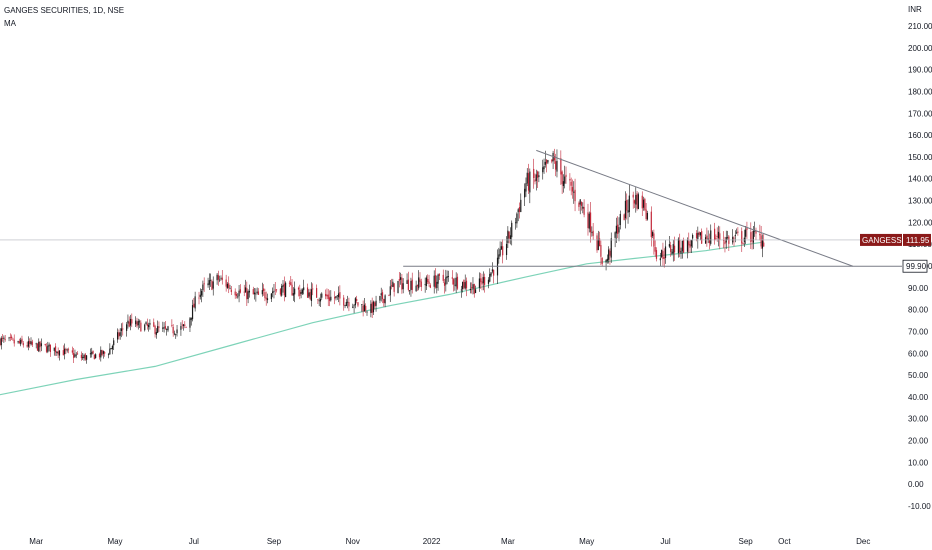 The height and width of the screenshot is (550, 932). Describe the element at coordinates (508, 541) in the screenshot. I see `time-tick-label: Mar` at that location.